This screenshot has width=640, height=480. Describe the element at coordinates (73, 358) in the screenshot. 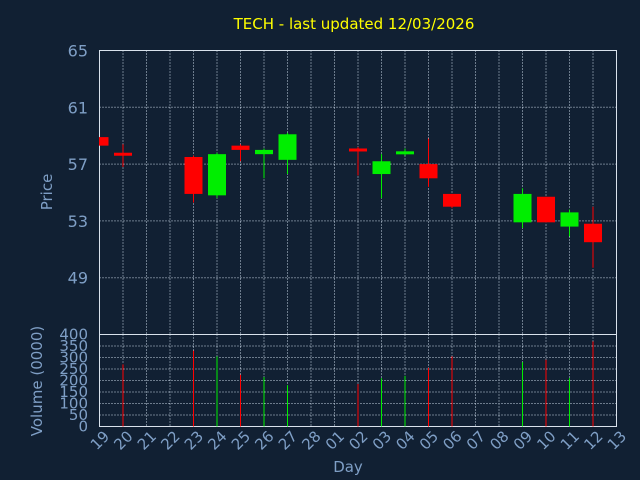

I see `volume-tick-label: 300` at that location.